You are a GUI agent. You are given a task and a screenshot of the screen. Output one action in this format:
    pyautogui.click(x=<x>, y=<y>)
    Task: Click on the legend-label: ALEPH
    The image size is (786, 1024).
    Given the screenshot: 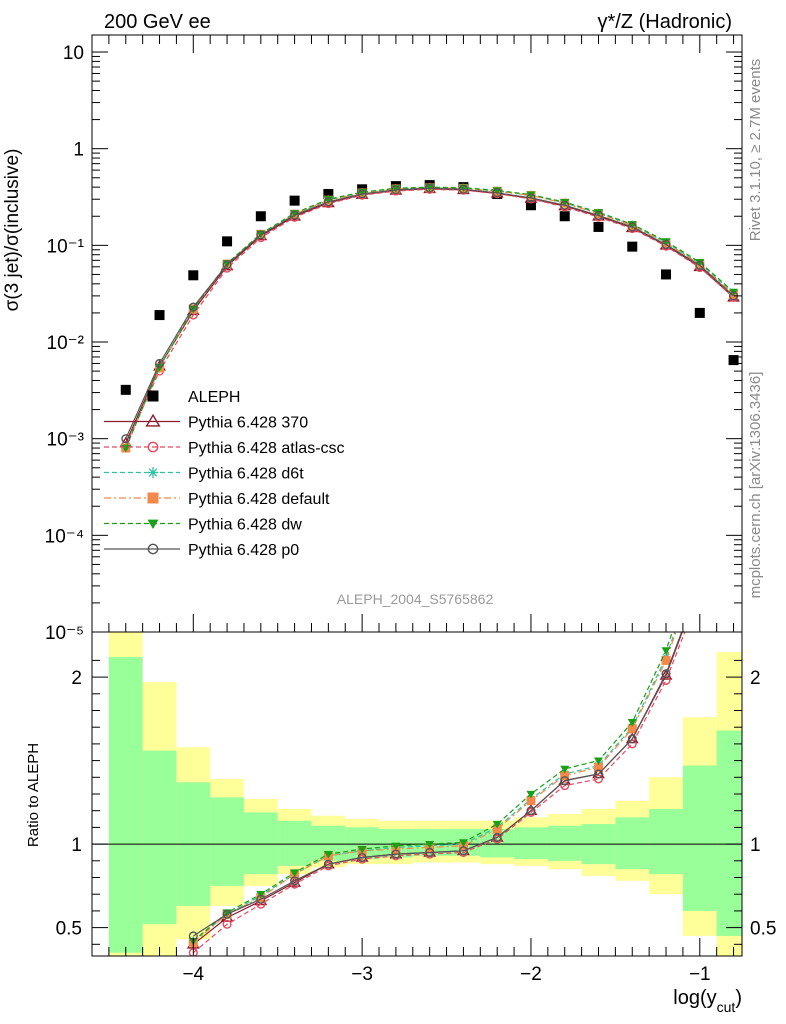 What is the action you would take?
    pyautogui.click(x=214, y=397)
    